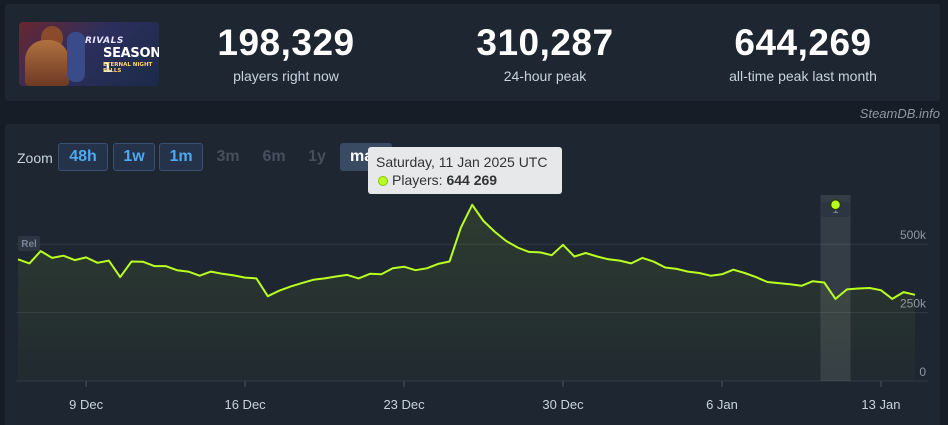 Image resolution: width=948 pixels, height=425 pixels. What do you see at coordinates (134, 157) in the screenshot?
I see `zoom-1w-button: 1w` at bounding box center [134, 157].